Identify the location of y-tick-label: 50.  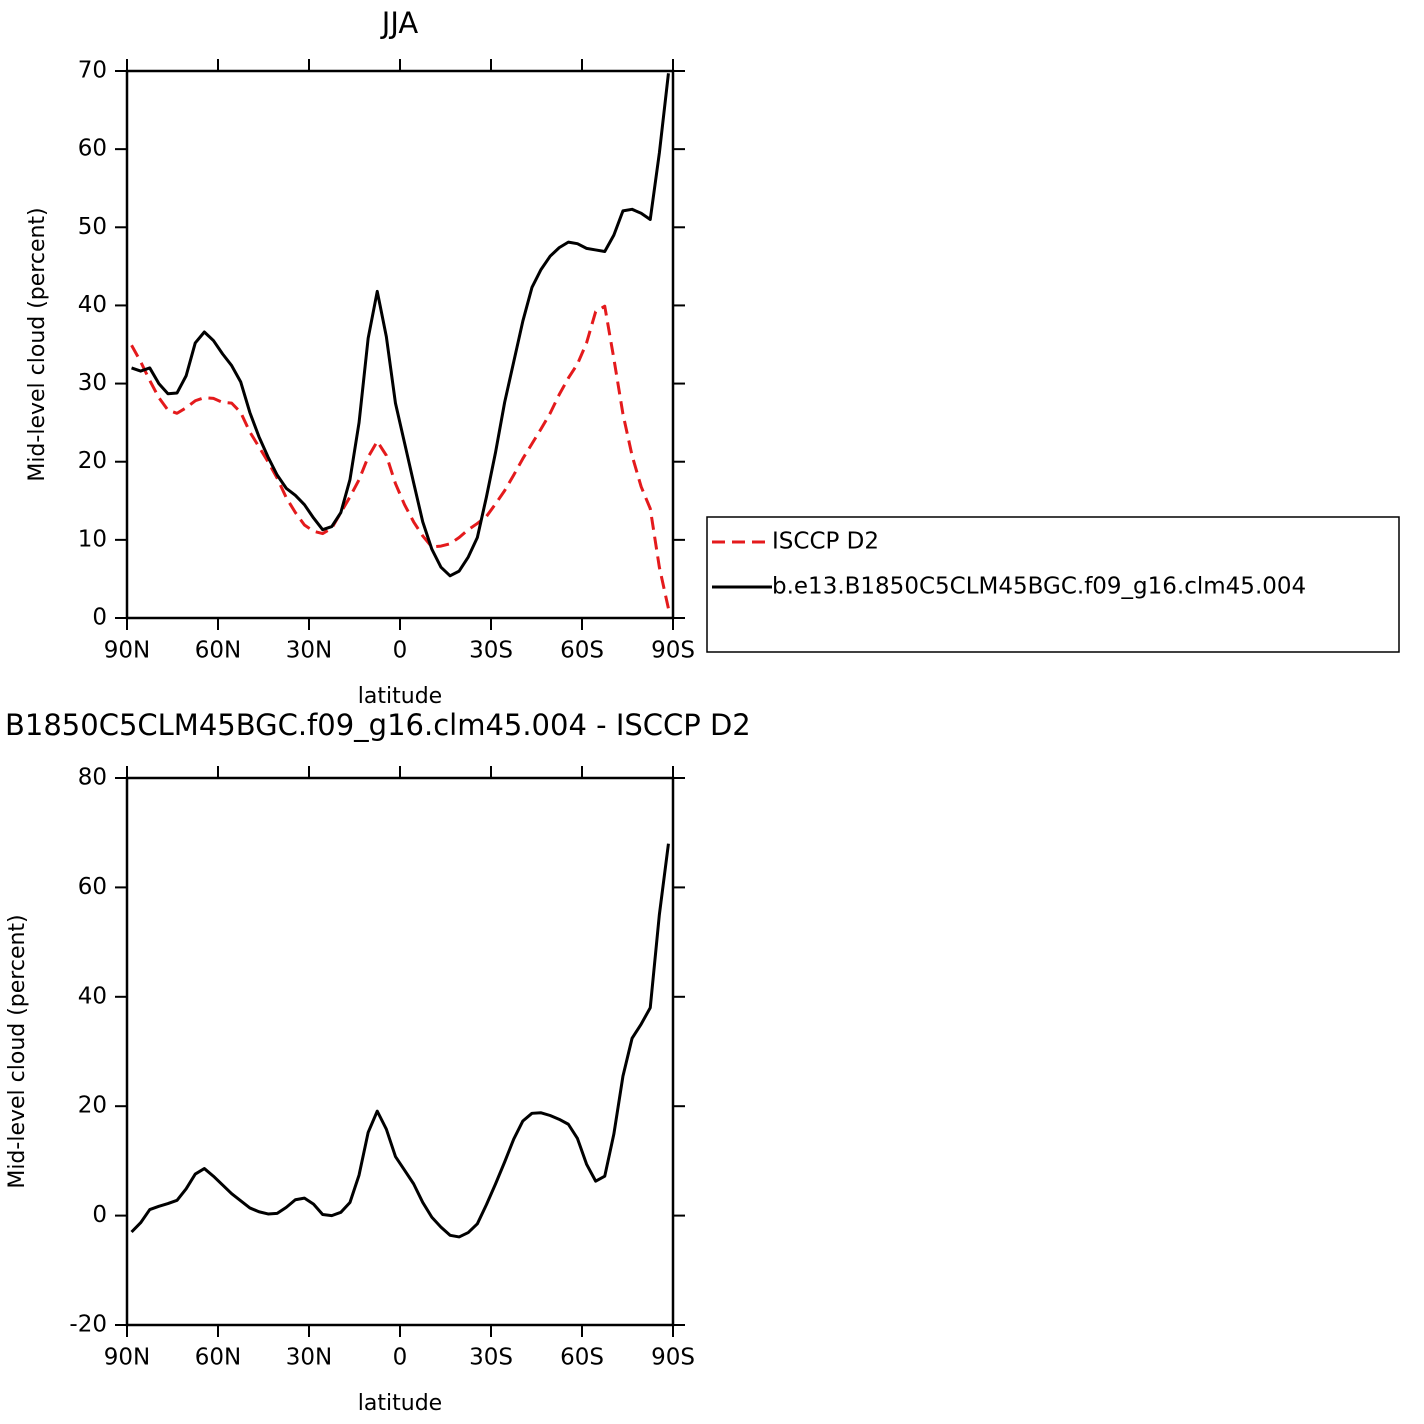
(92, 227).